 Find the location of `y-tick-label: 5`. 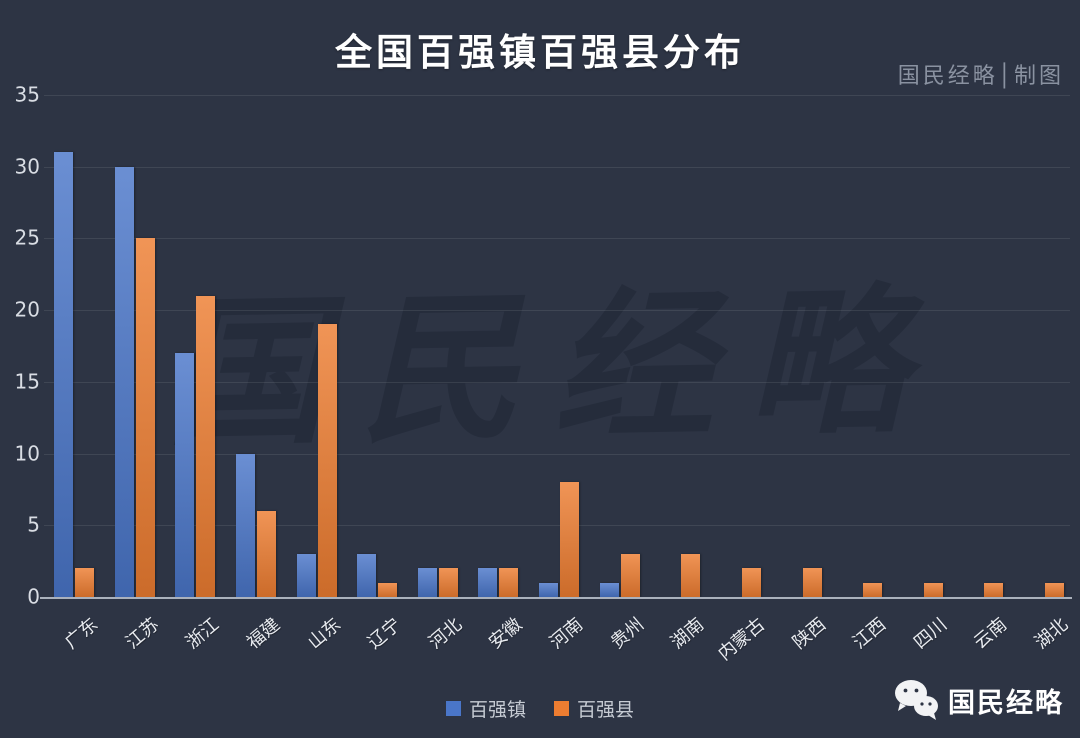

y-tick-label: 5 is located at coordinates (33, 524).